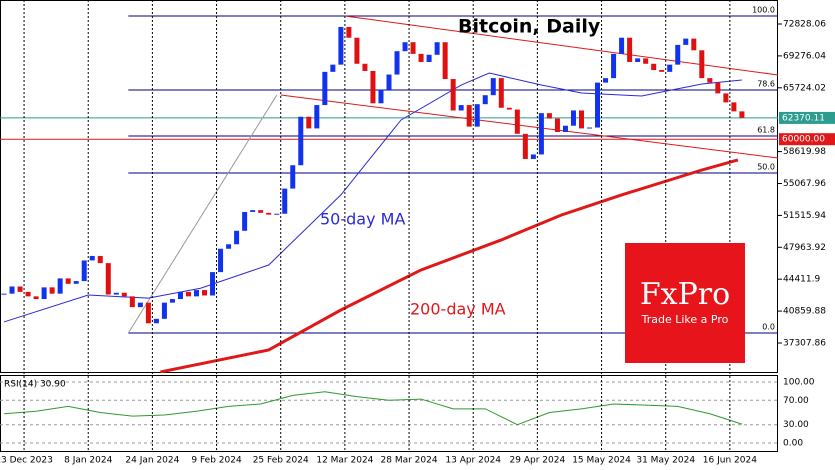  What do you see at coordinates (804, 184) in the screenshot?
I see `y-tick-label: 55067.96` at bounding box center [804, 184].